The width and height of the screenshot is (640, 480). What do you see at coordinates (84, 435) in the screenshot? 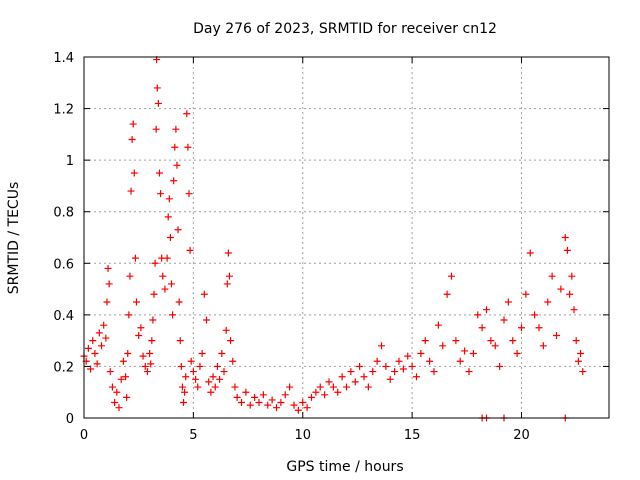
I see `x-tick-label: 0` at bounding box center [84, 435].